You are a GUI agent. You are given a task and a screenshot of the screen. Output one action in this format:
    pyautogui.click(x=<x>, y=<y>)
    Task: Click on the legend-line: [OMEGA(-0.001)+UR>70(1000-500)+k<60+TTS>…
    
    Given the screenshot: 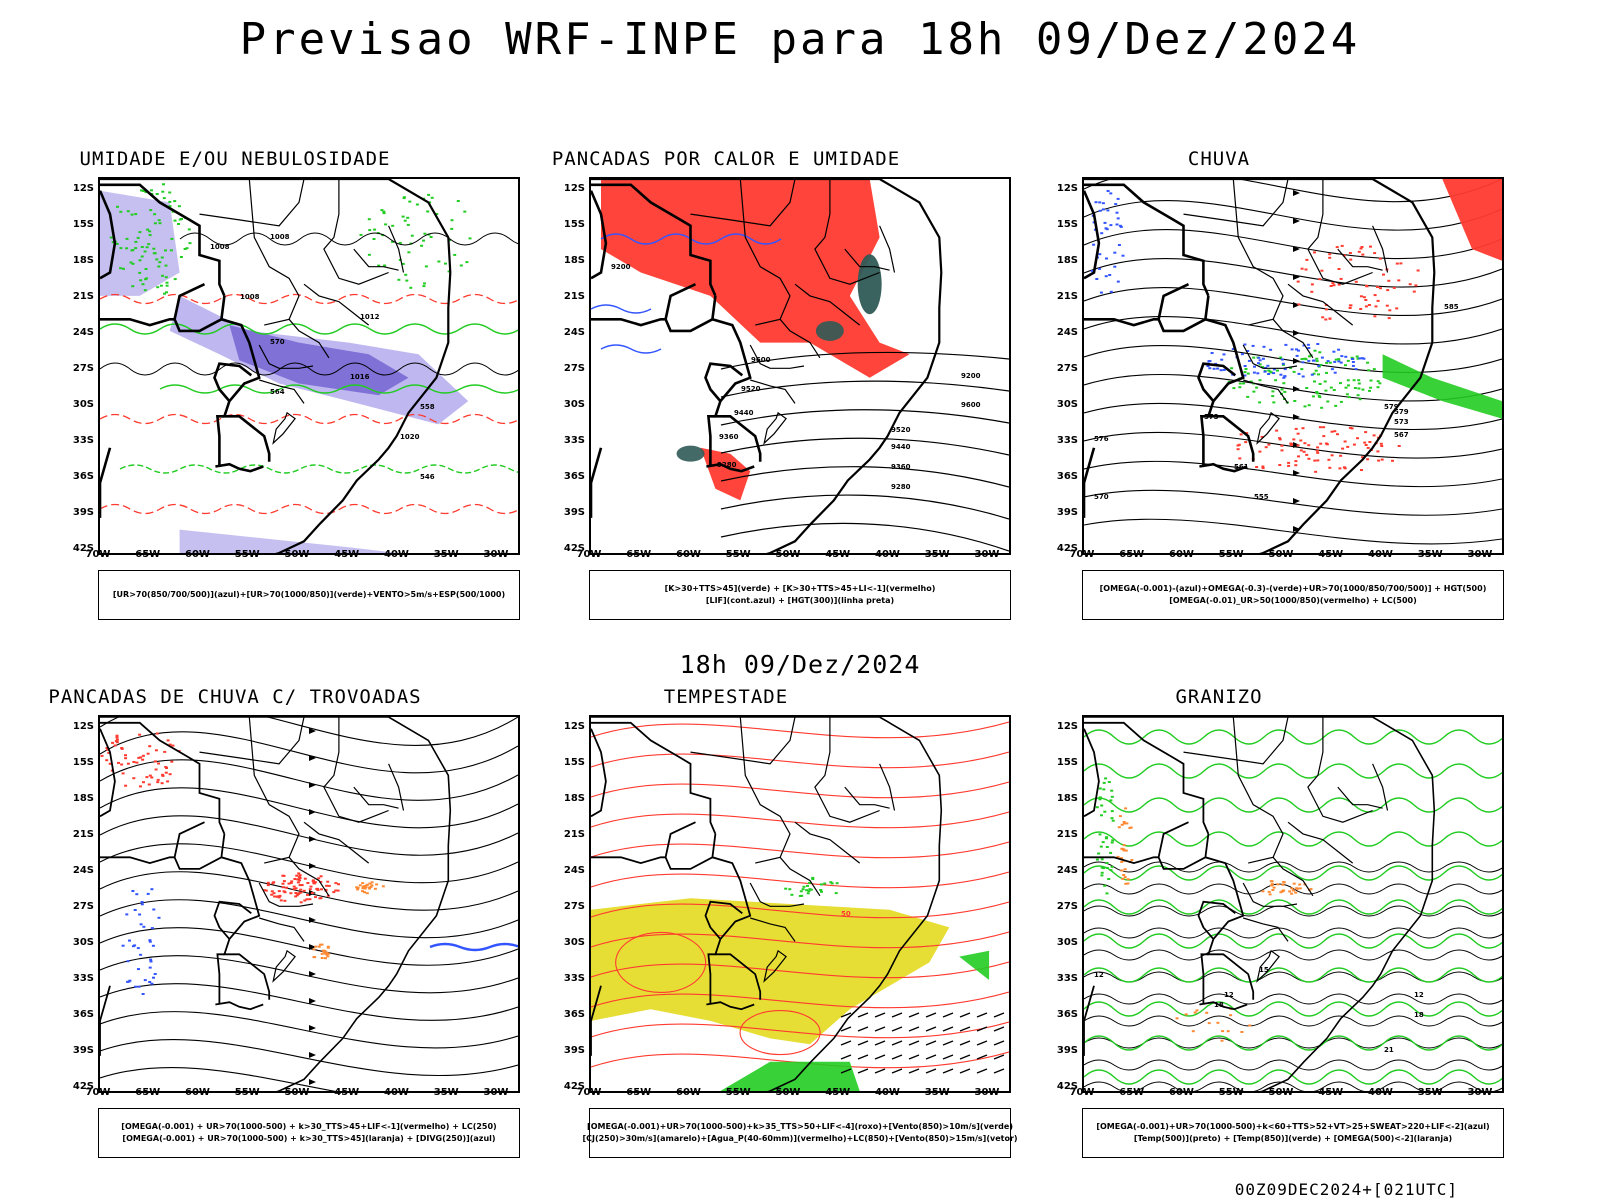 What is the action you would take?
    pyautogui.click(x=1293, y=1126)
    